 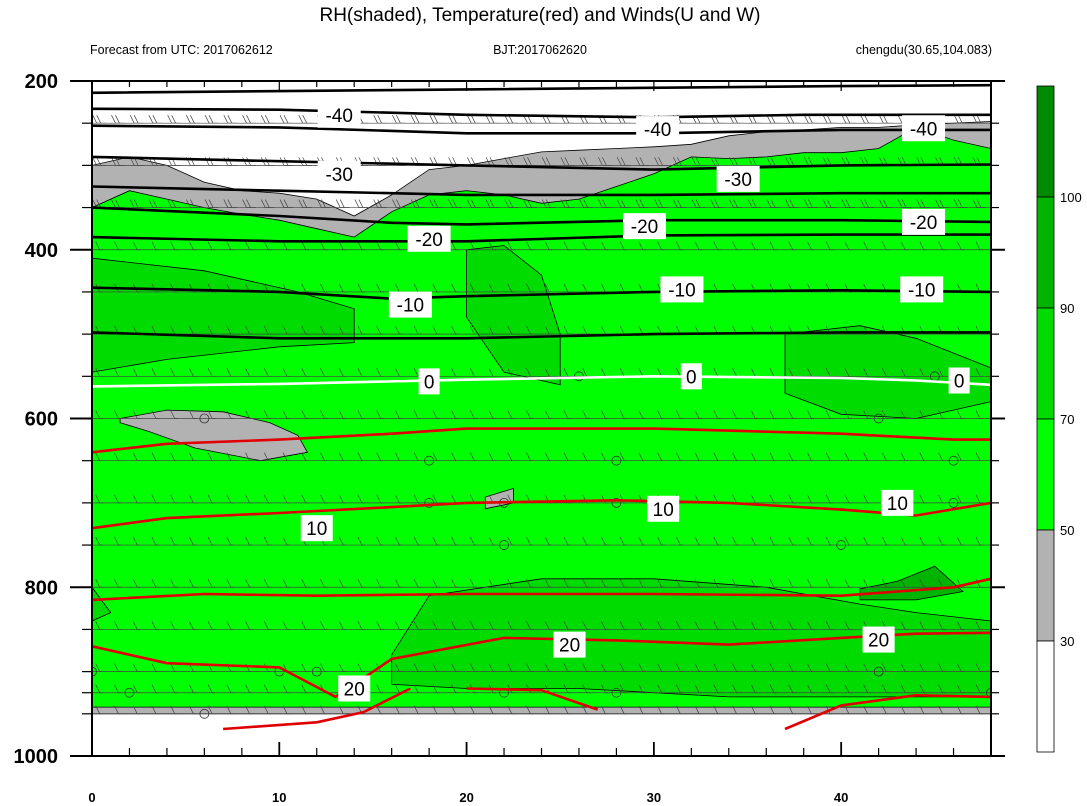 I want to click on contour-label: -40, so click(x=924, y=128).